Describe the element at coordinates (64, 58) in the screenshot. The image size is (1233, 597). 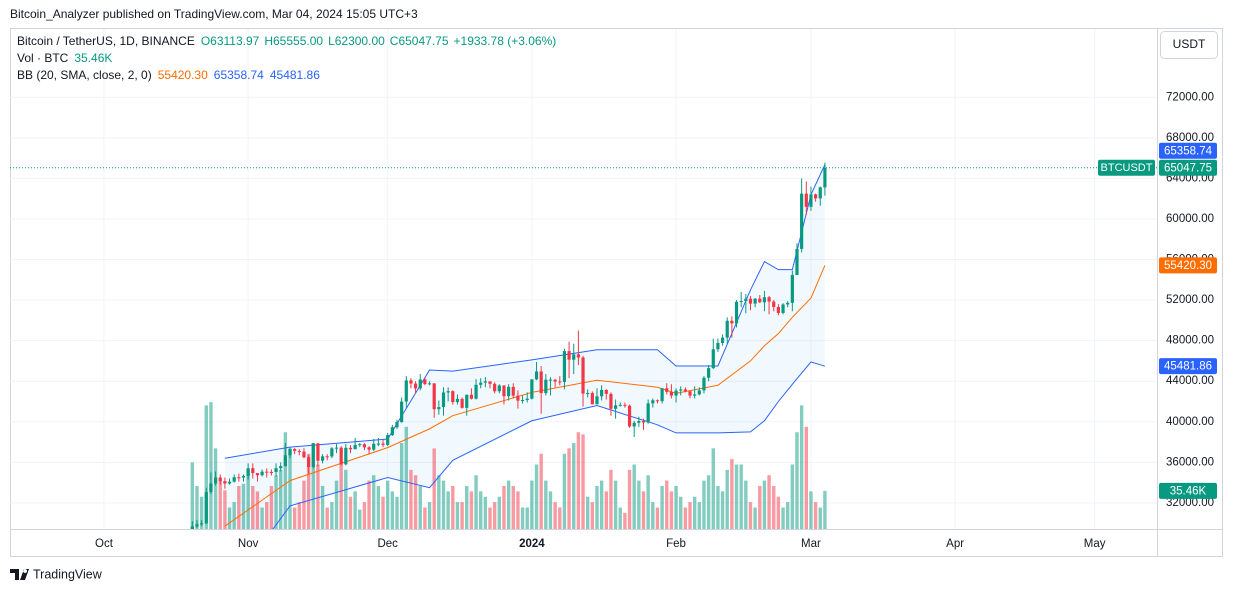
I see `legend-line: Vol · BTC 35.46K` at that location.